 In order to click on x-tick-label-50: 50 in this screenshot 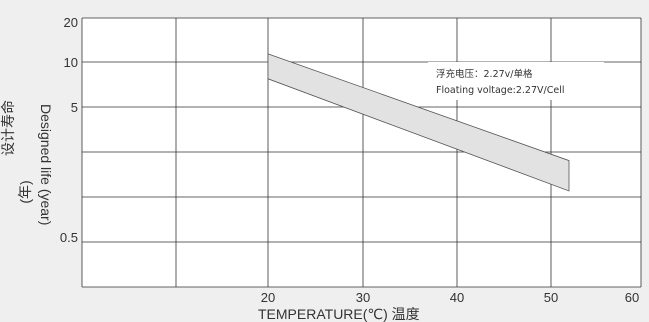, I will do `click(551, 297)`.